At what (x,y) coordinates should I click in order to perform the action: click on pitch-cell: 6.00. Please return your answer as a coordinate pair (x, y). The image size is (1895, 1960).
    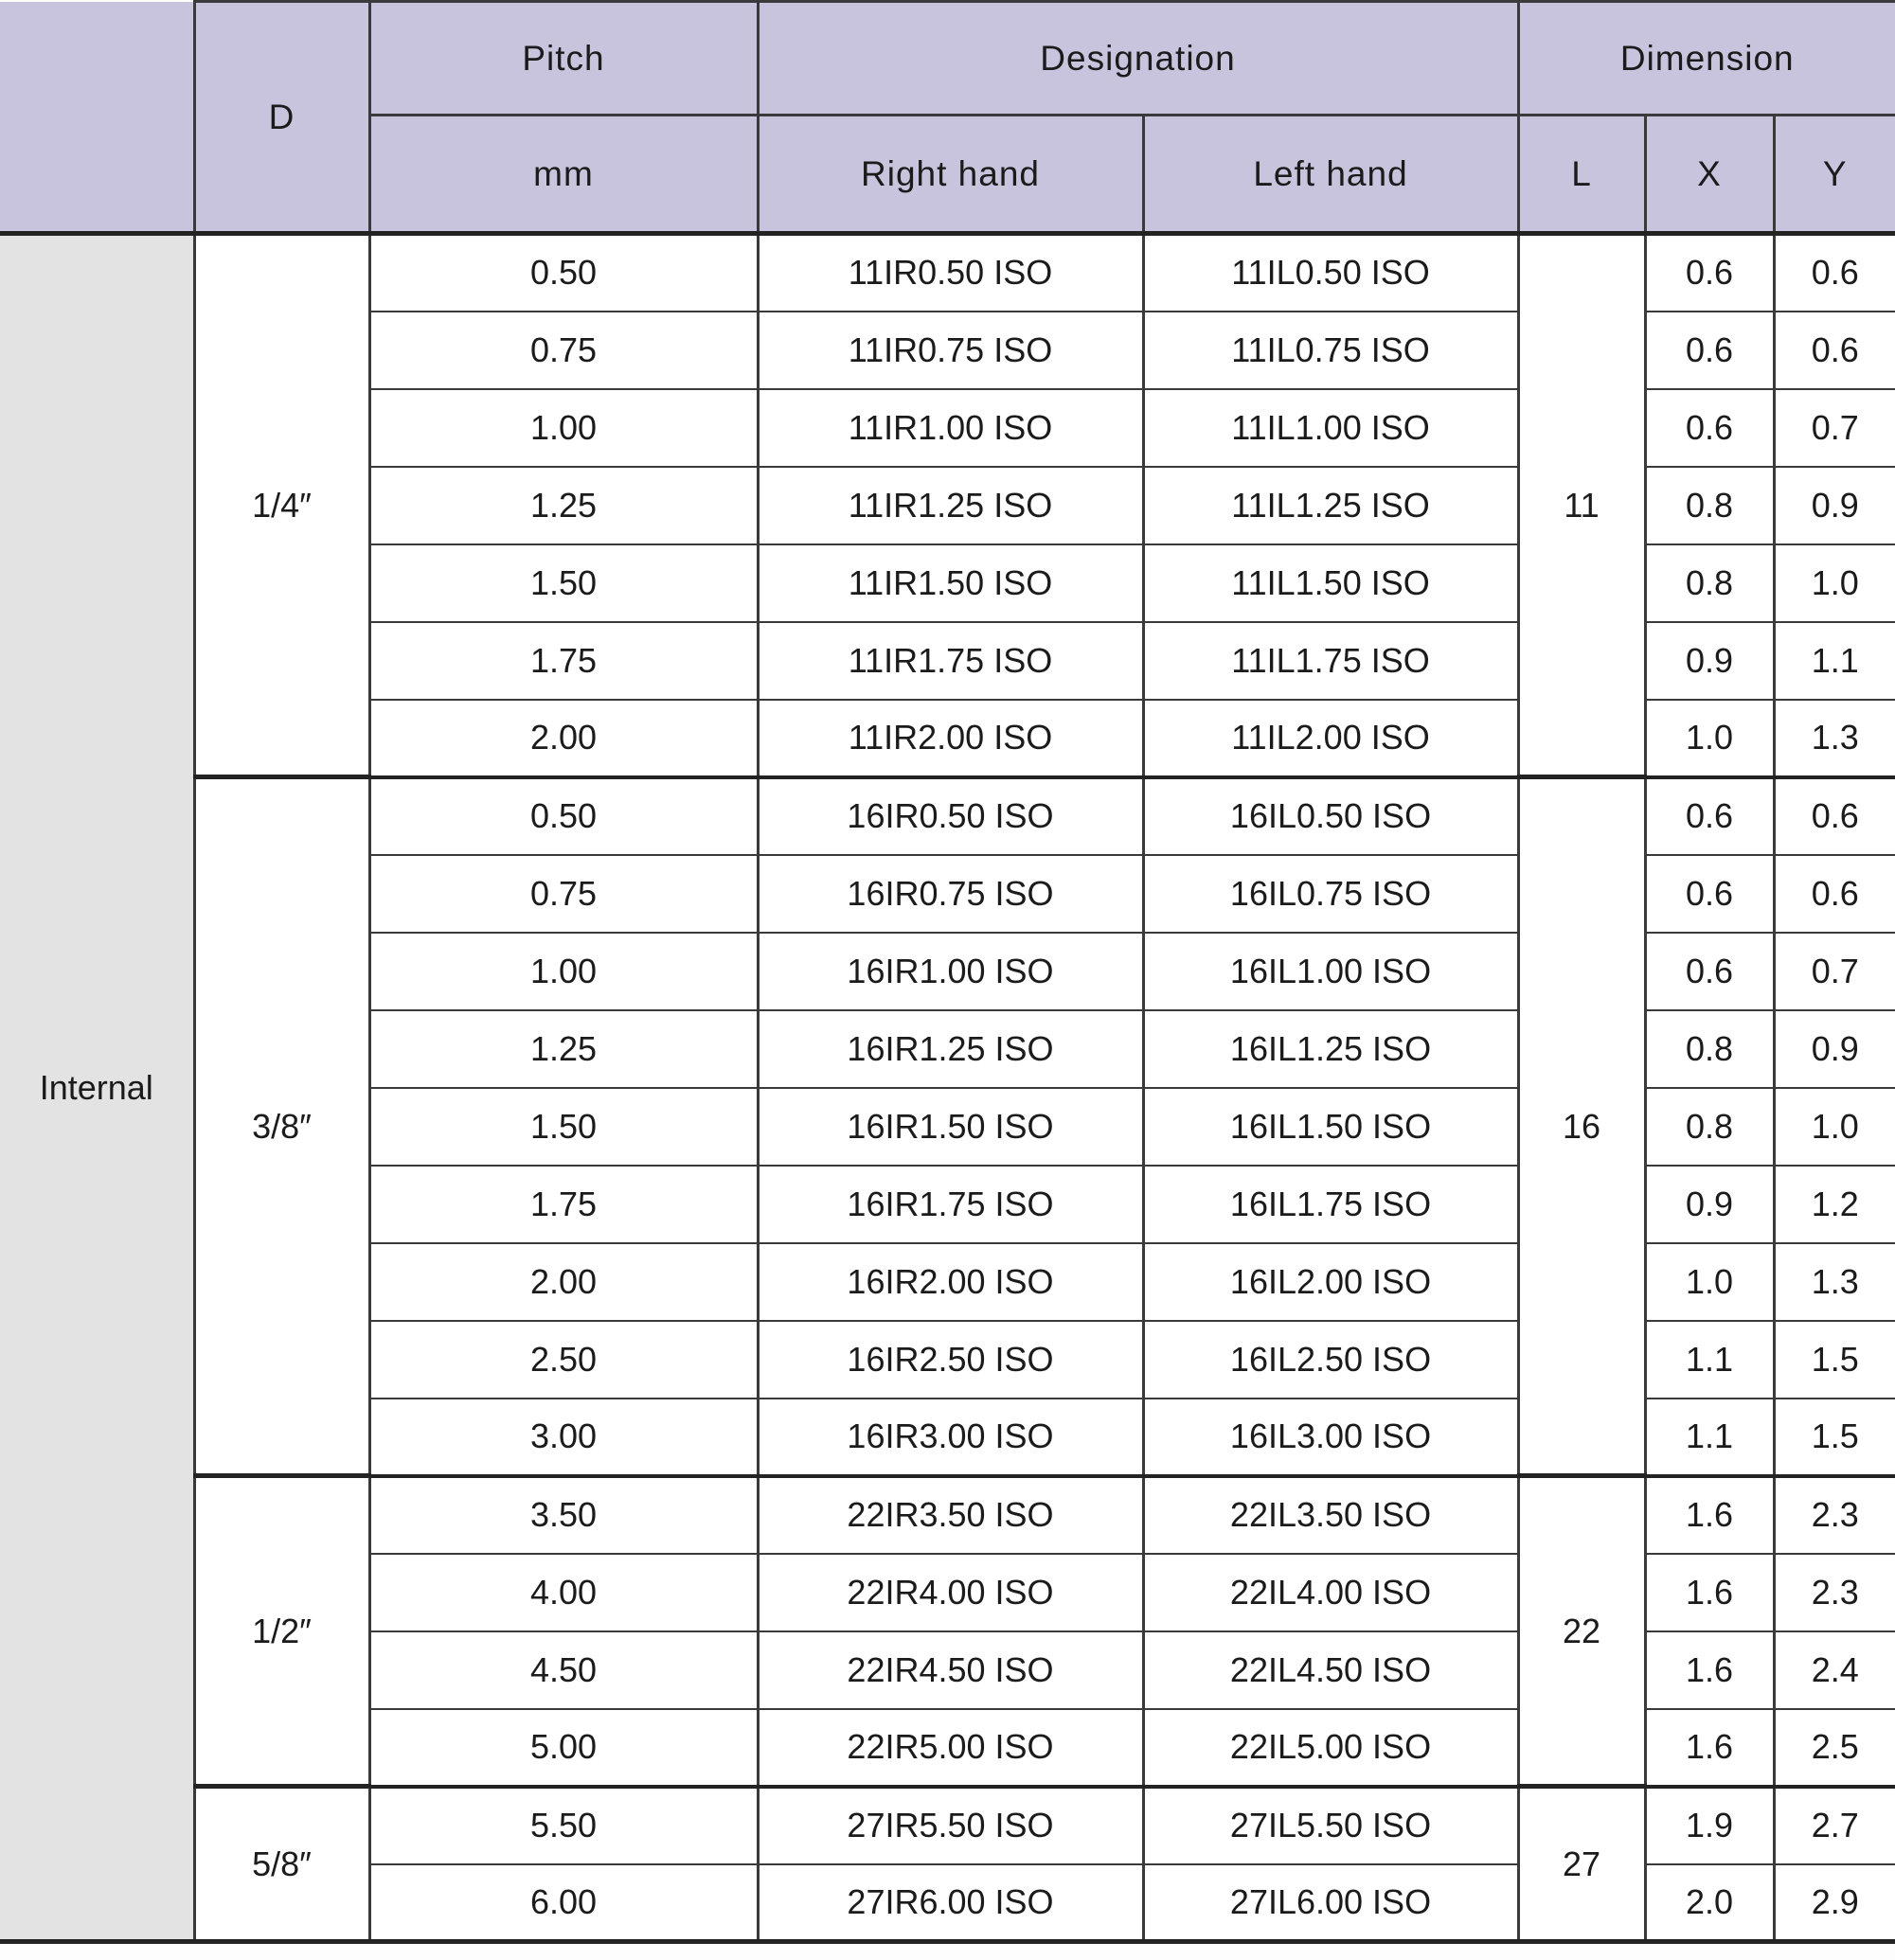
    Looking at the image, I should click on (564, 1903).